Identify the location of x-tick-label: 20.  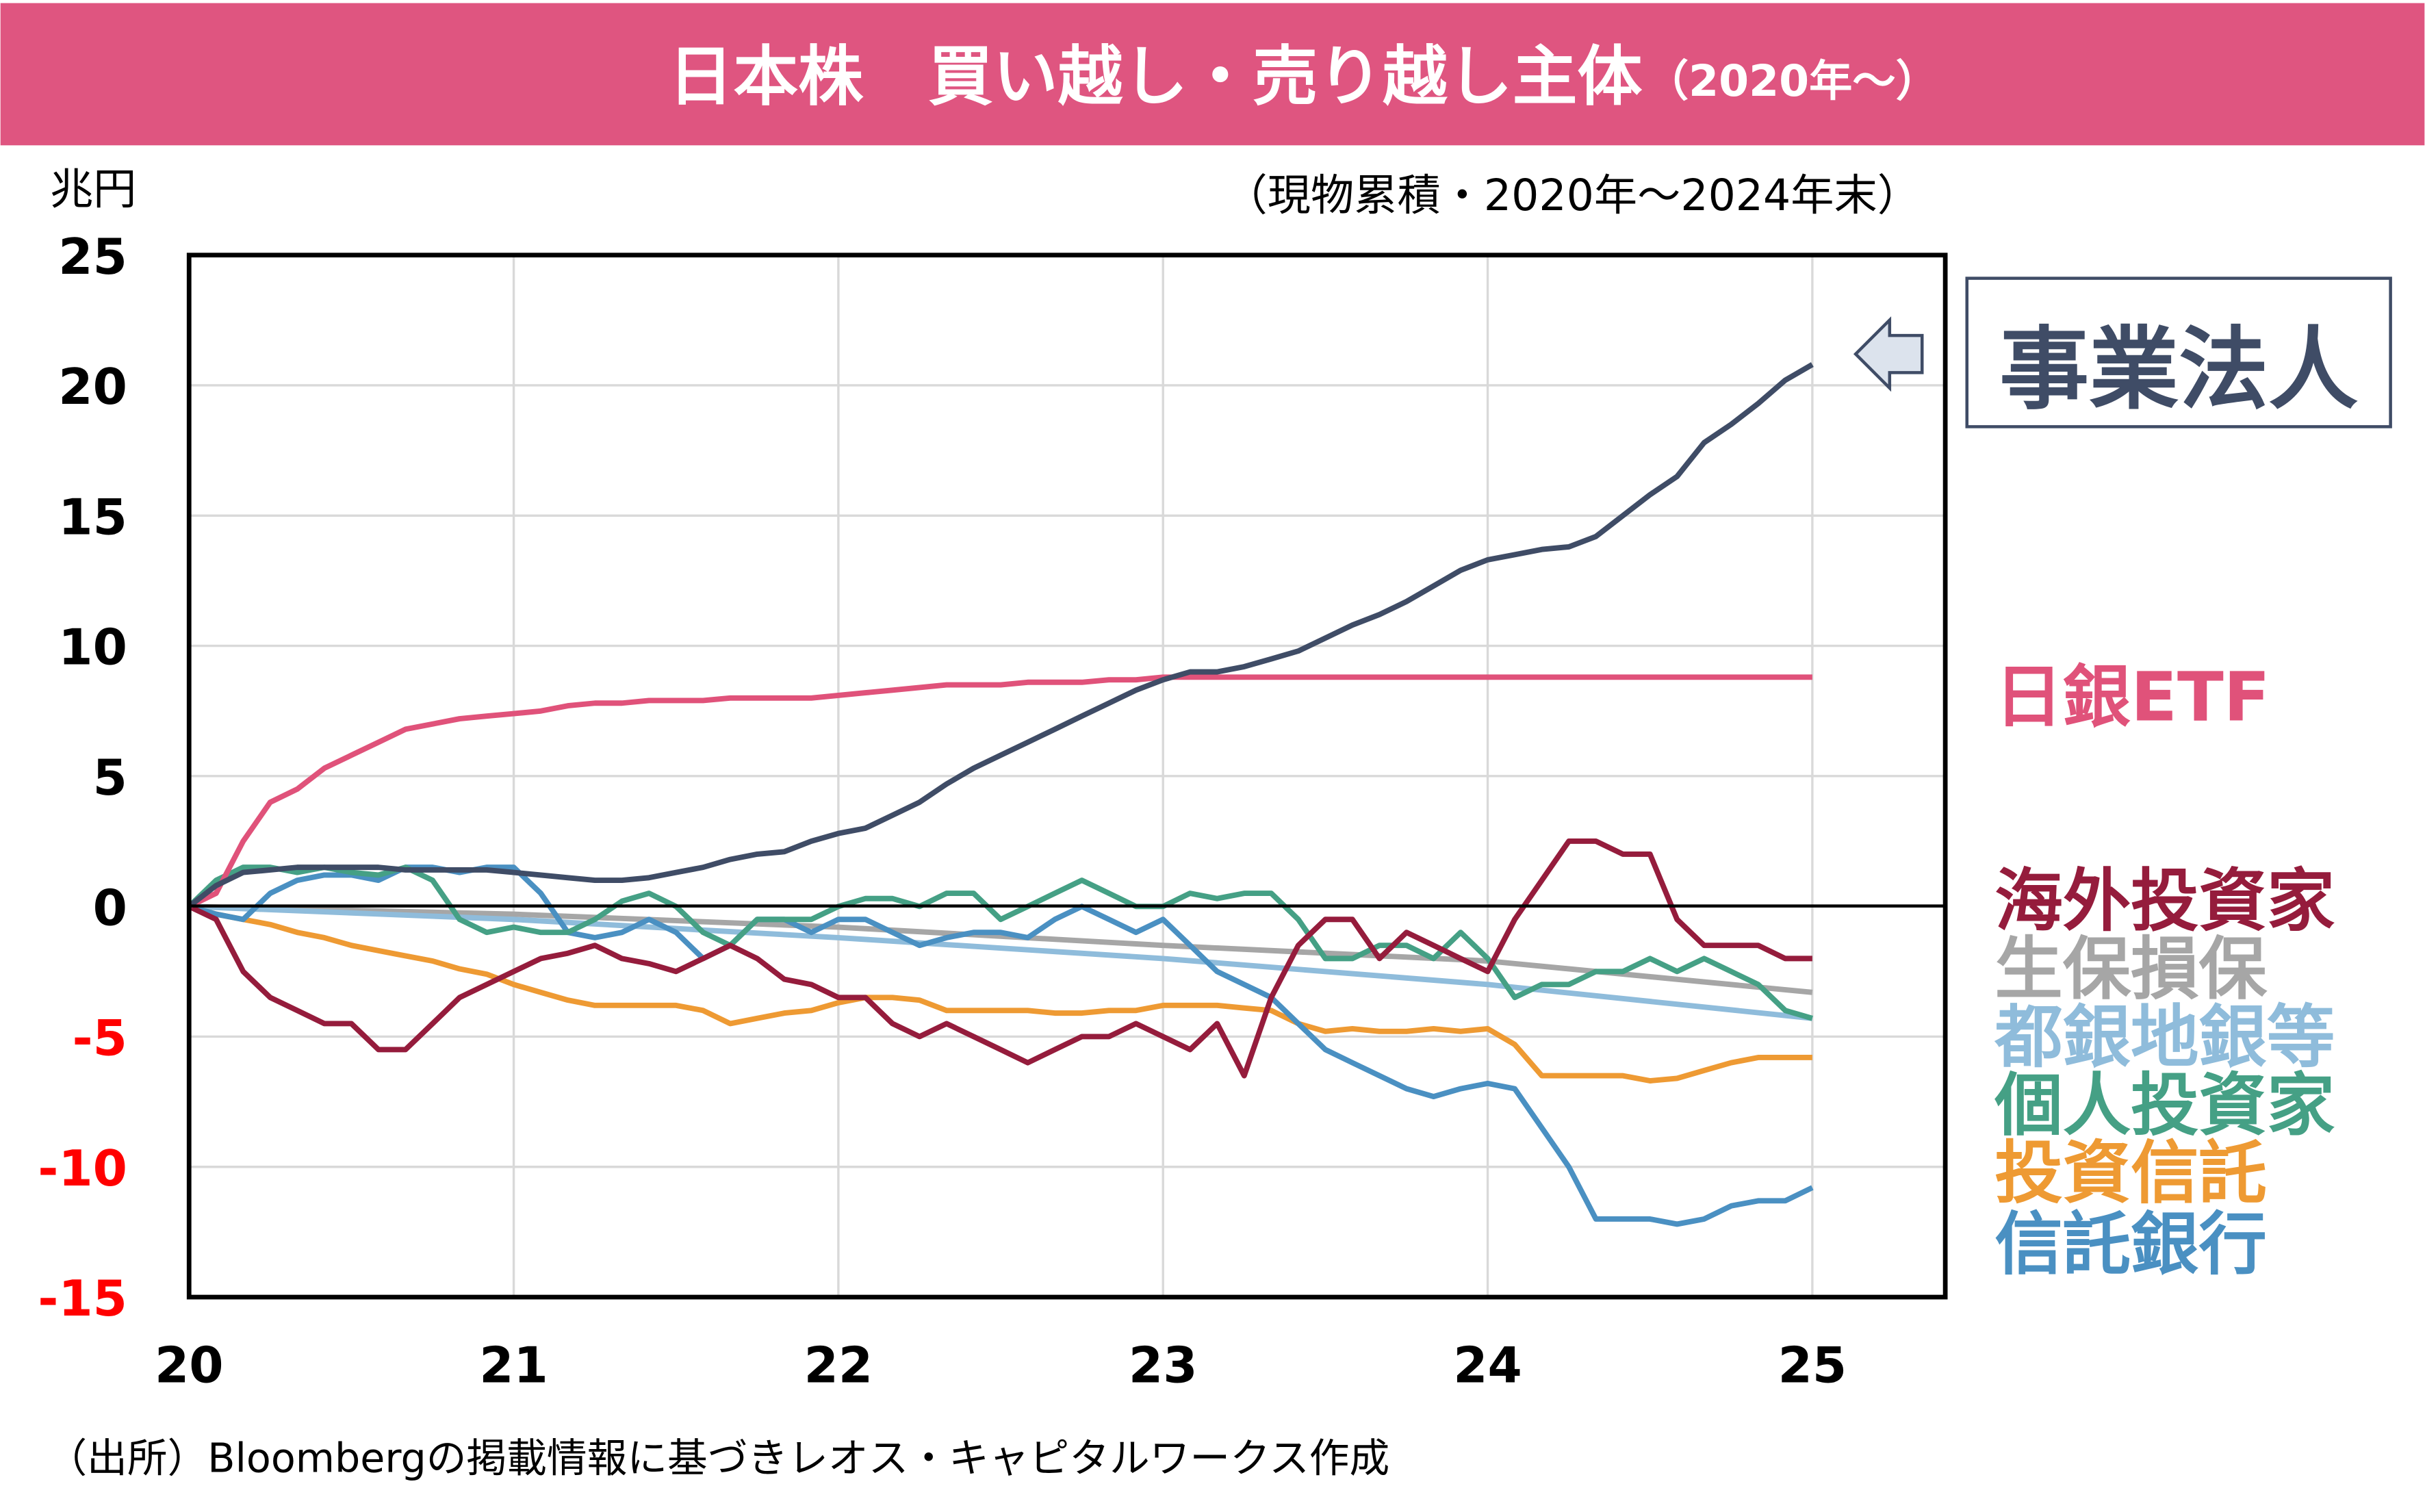
(189, 1365).